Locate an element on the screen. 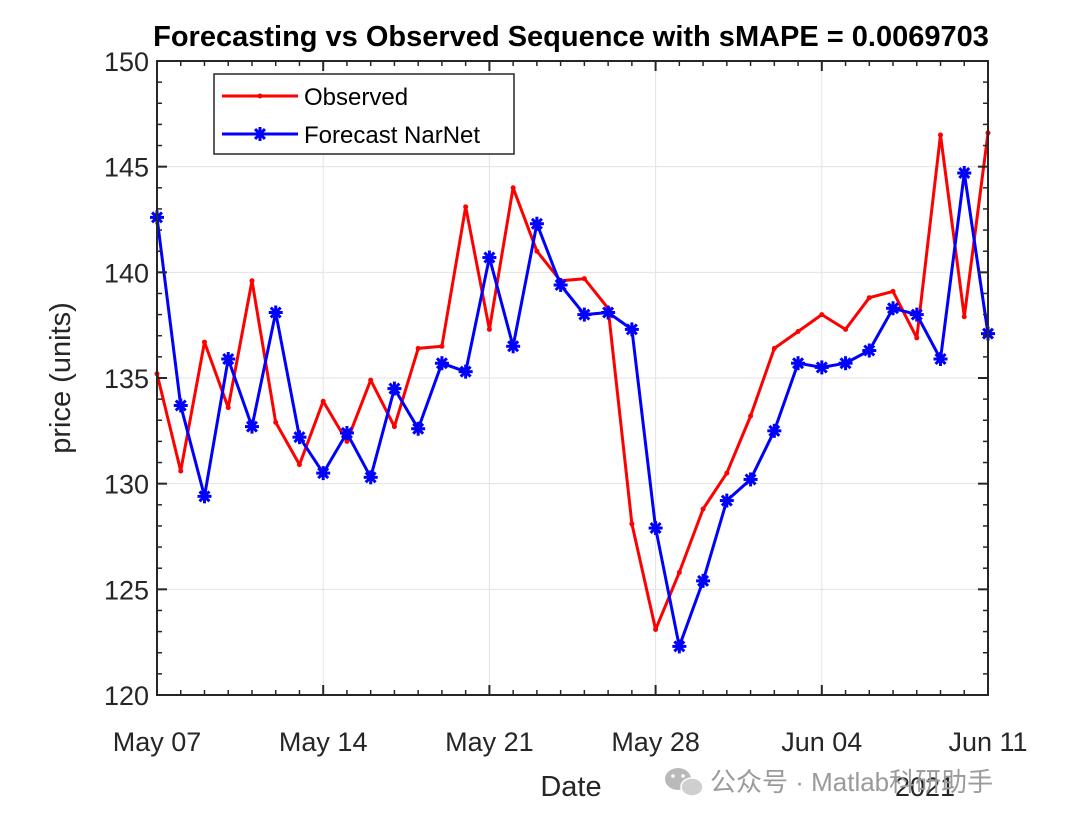 The height and width of the screenshot is (824, 1080). legend-observed-marker is located at coordinates (260, 96).